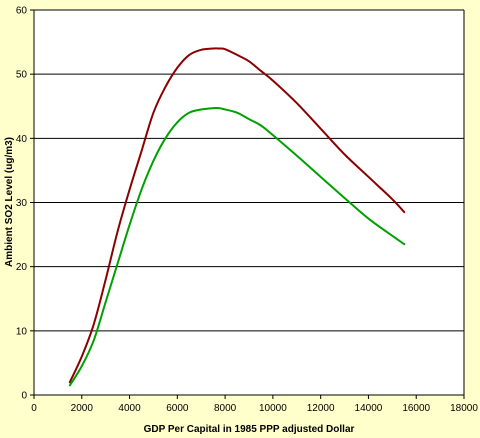 The image size is (480, 438). What do you see at coordinates (225, 408) in the screenshot?
I see `x-tick-label: 8000` at bounding box center [225, 408].